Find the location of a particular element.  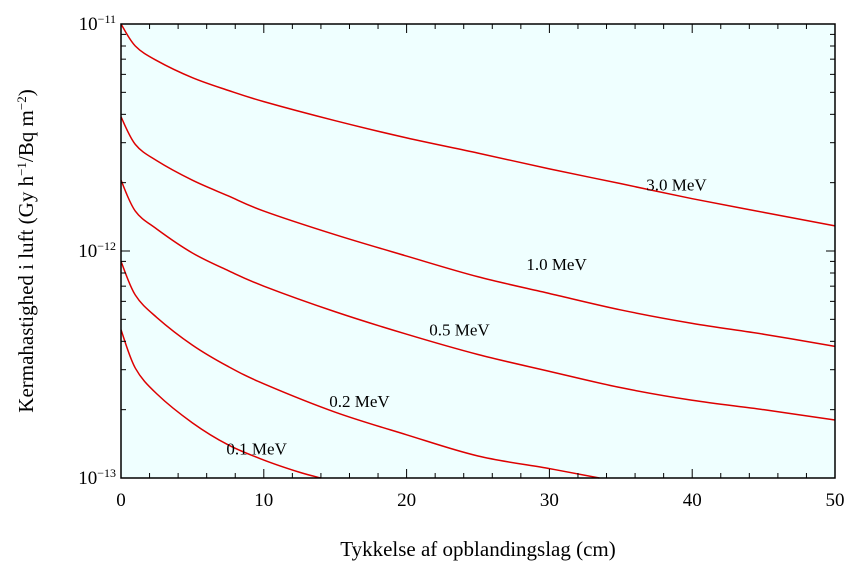

y-tick-label-exponent: −12 is located at coordinates (106, 246).